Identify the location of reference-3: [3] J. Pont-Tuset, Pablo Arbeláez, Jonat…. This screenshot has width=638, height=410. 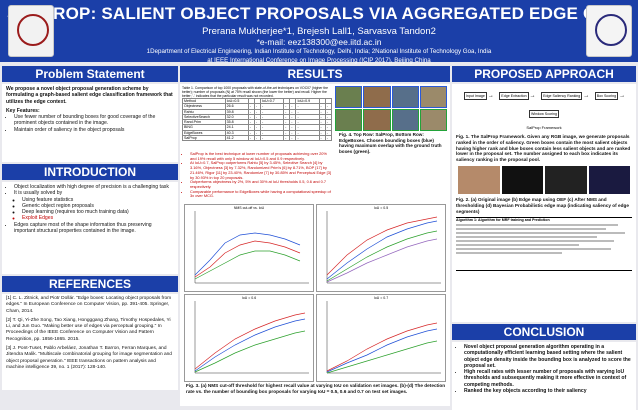
(89, 358).